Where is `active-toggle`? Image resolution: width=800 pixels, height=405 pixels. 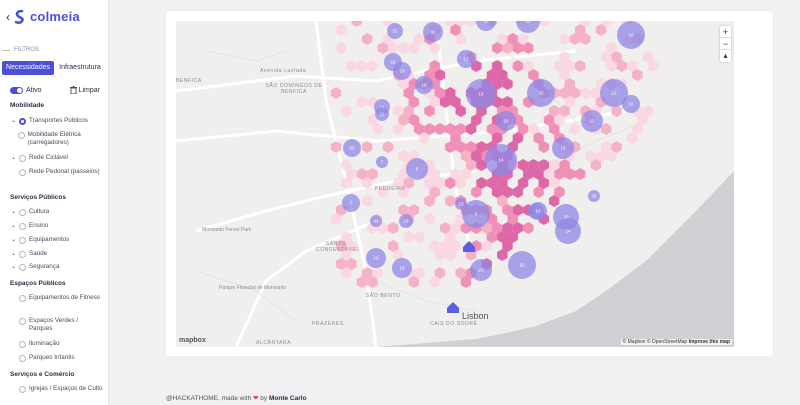
active-toggle is located at coordinates (16, 90).